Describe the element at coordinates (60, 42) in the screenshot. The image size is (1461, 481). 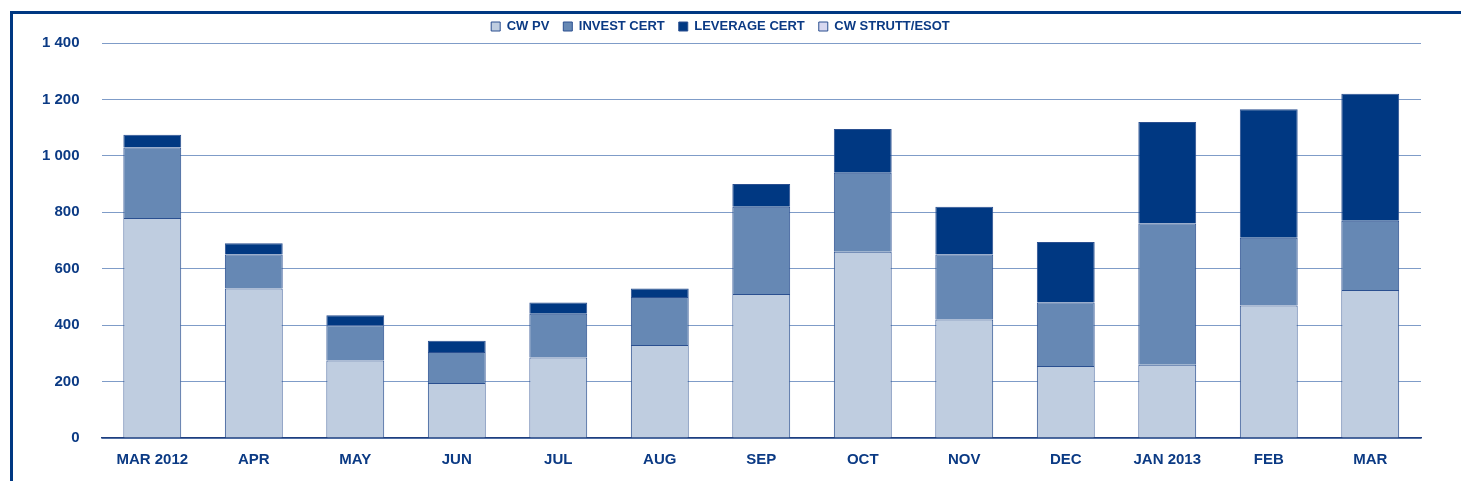
I see `y-tick-label: 1 400` at that location.